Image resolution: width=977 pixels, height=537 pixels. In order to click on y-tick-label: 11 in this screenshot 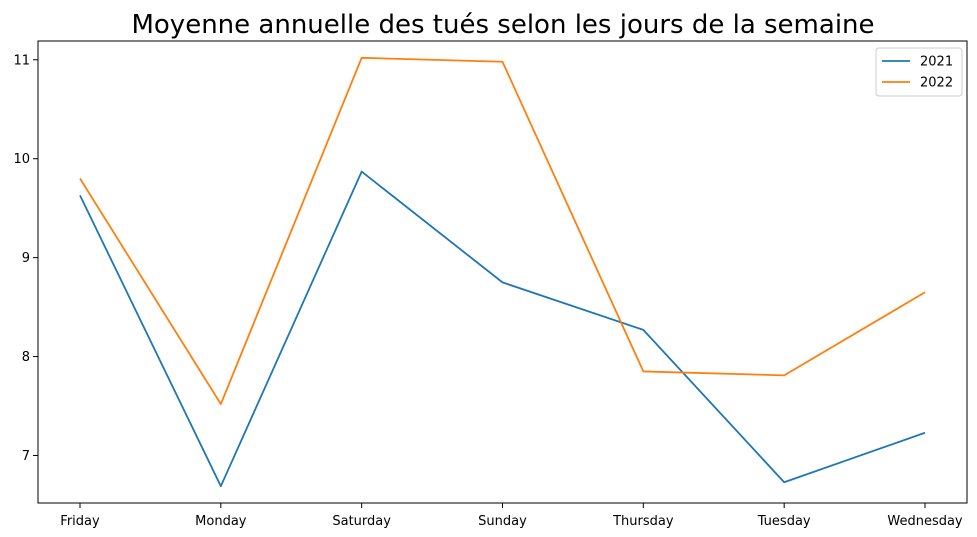, I will do `click(21, 60)`.